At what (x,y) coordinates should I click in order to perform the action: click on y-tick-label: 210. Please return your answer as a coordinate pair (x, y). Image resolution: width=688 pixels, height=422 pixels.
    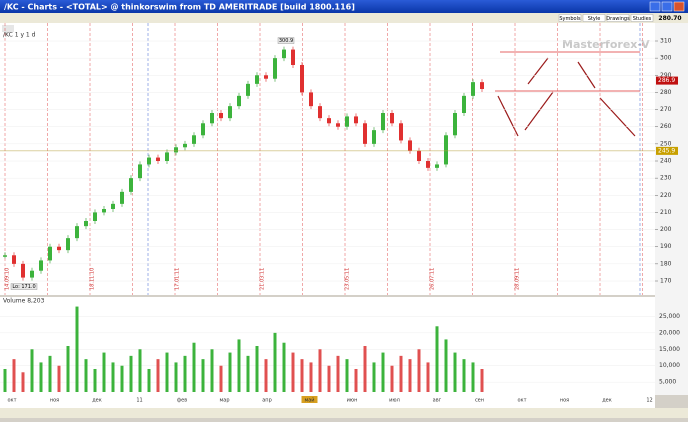
    Looking at the image, I should click on (666, 212).